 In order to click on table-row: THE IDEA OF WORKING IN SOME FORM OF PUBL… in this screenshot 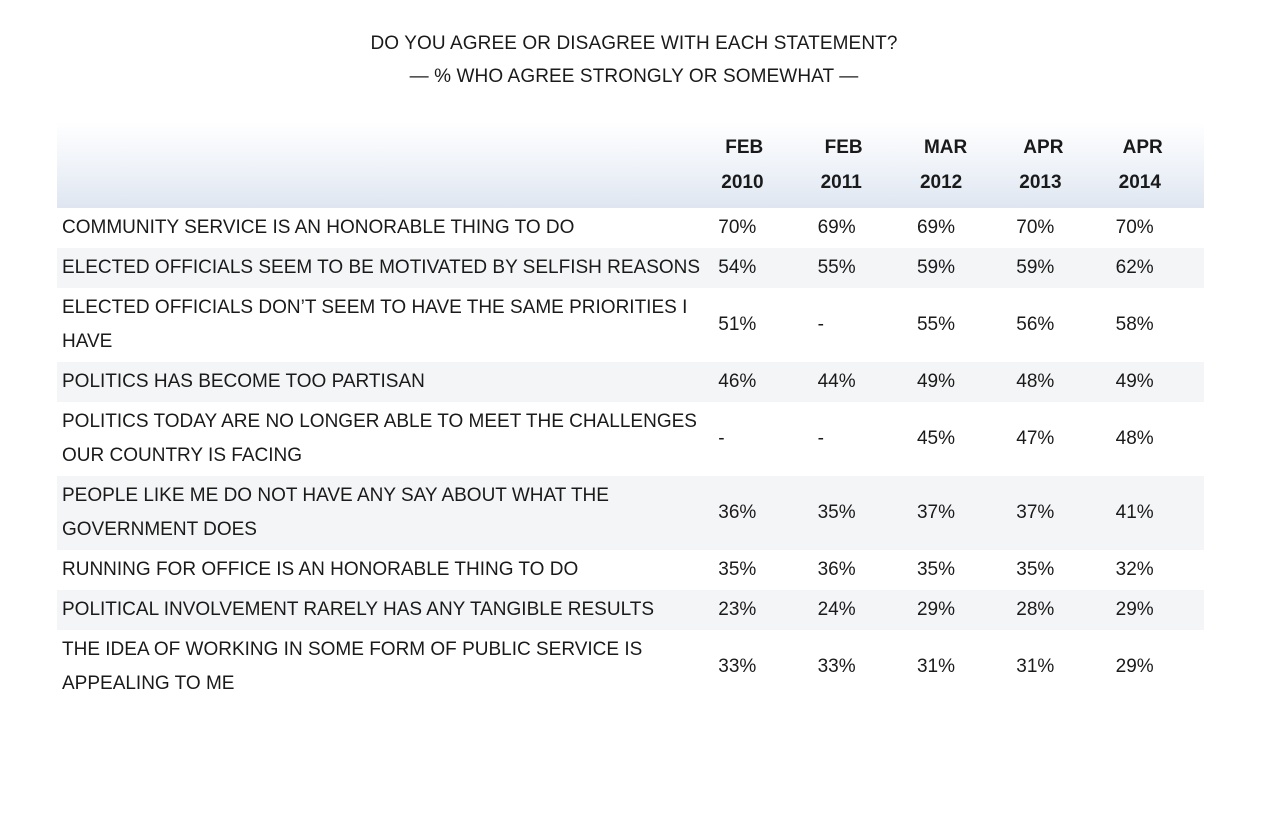, I will do `click(630, 667)`.